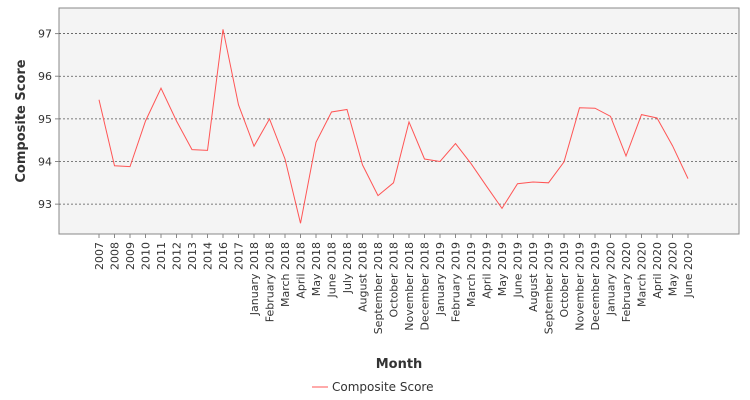  What do you see at coordinates (177, 256) in the screenshot?
I see `x-tick-label: 2012` at bounding box center [177, 256].